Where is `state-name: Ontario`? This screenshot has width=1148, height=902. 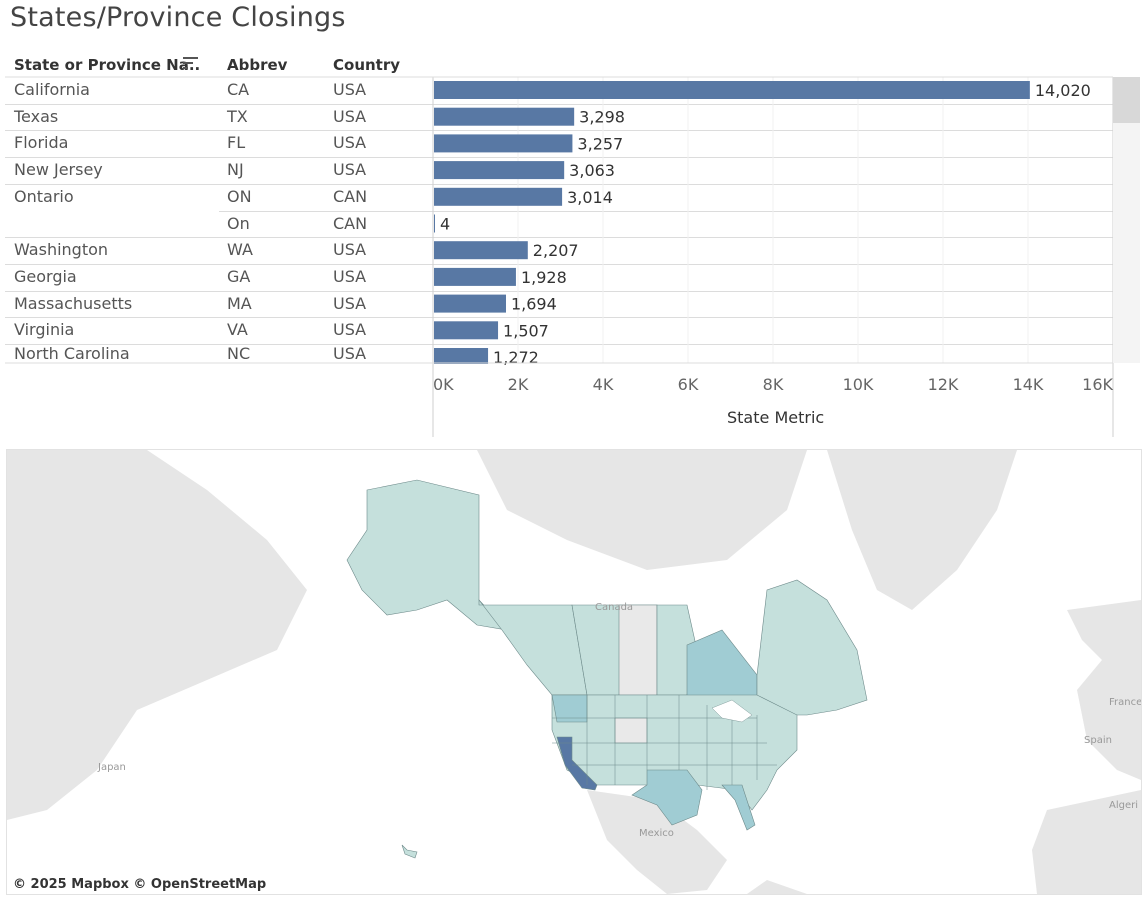 state-name: Ontario is located at coordinates (44, 196).